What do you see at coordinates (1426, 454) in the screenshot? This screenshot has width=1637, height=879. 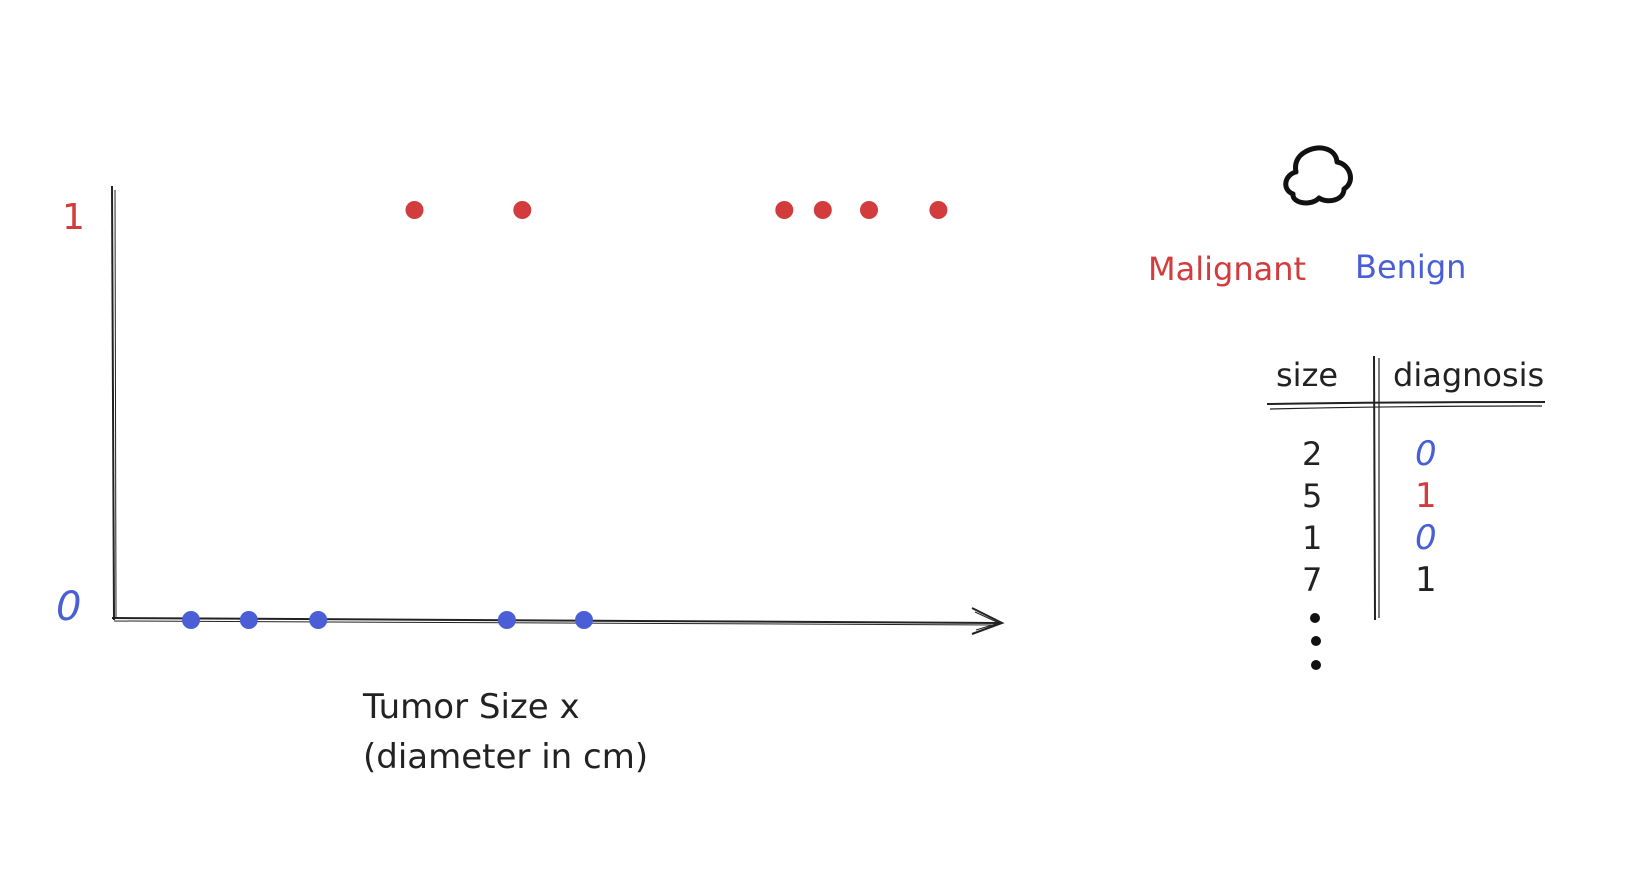 I see `table-cell-diagnosis-1: 0` at bounding box center [1426, 454].